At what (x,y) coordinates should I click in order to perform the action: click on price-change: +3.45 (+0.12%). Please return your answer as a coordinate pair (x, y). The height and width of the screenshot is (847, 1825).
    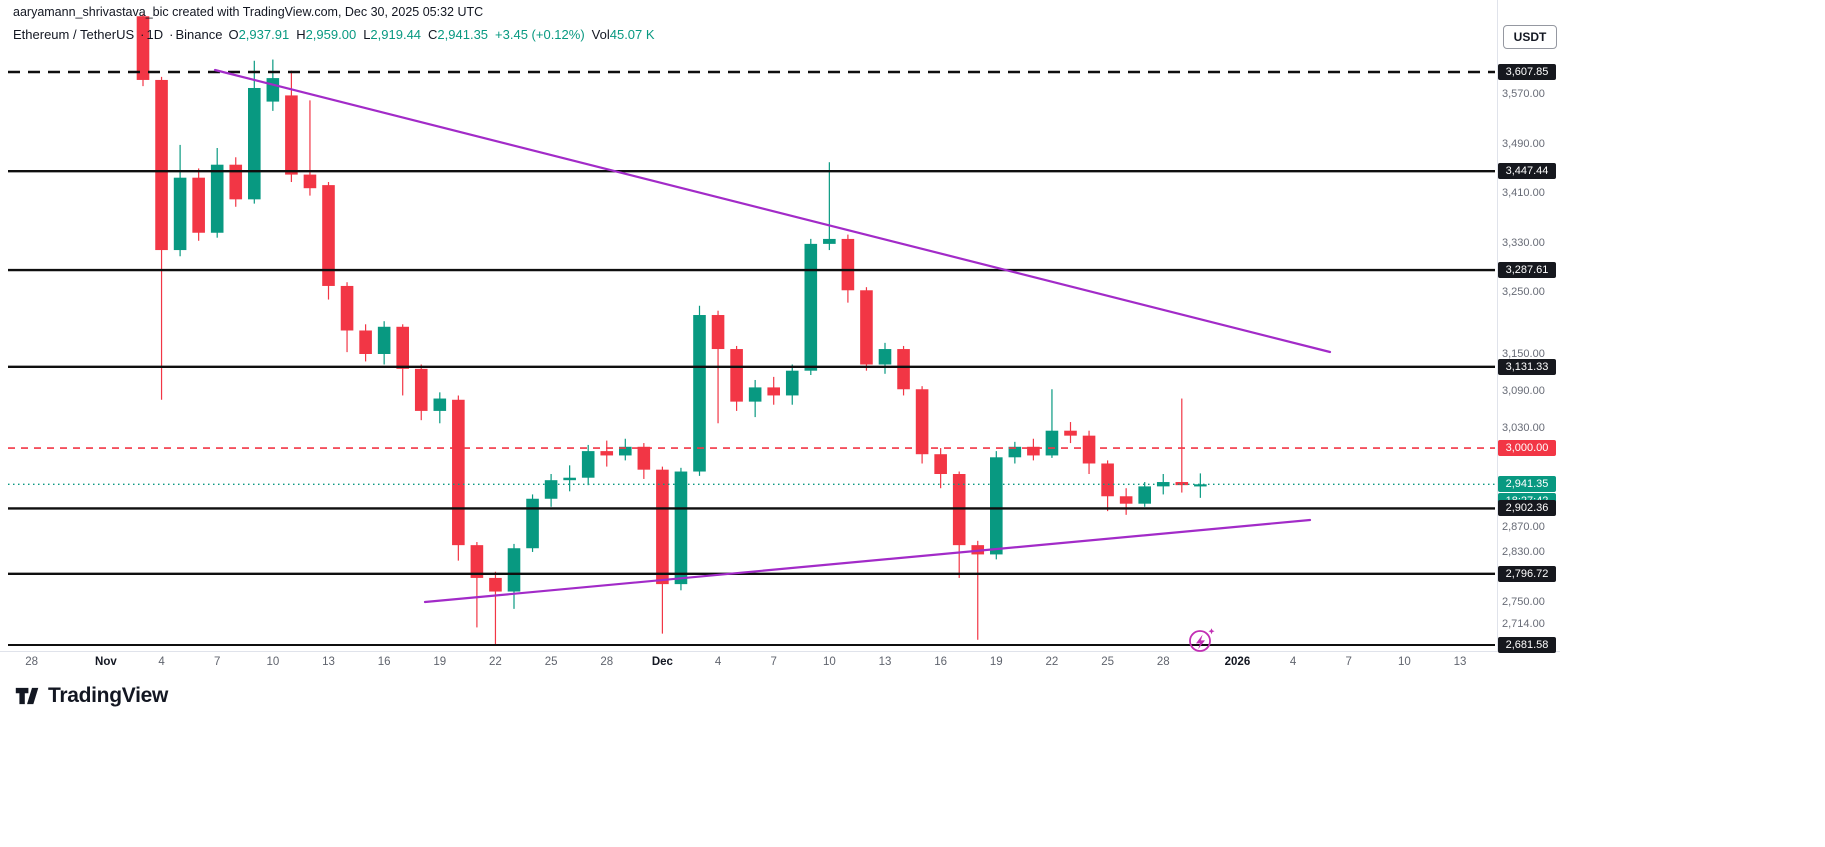
    Looking at the image, I should click on (540, 34).